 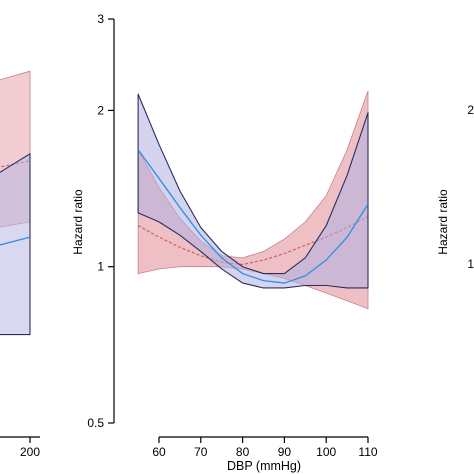 I want to click on x-tick-label: 110, so click(x=367, y=452).